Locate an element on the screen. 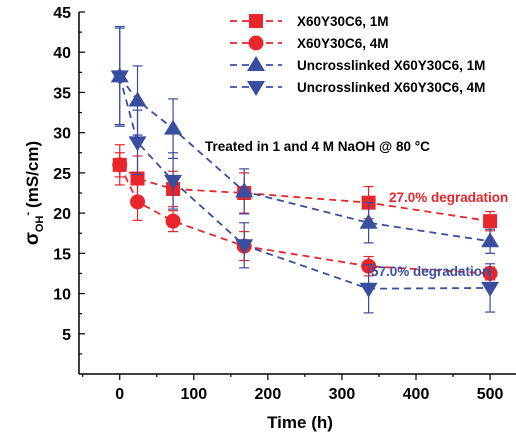  legend-label: Uncrosslinked X60Y30C6, 1M is located at coordinates (391, 65).